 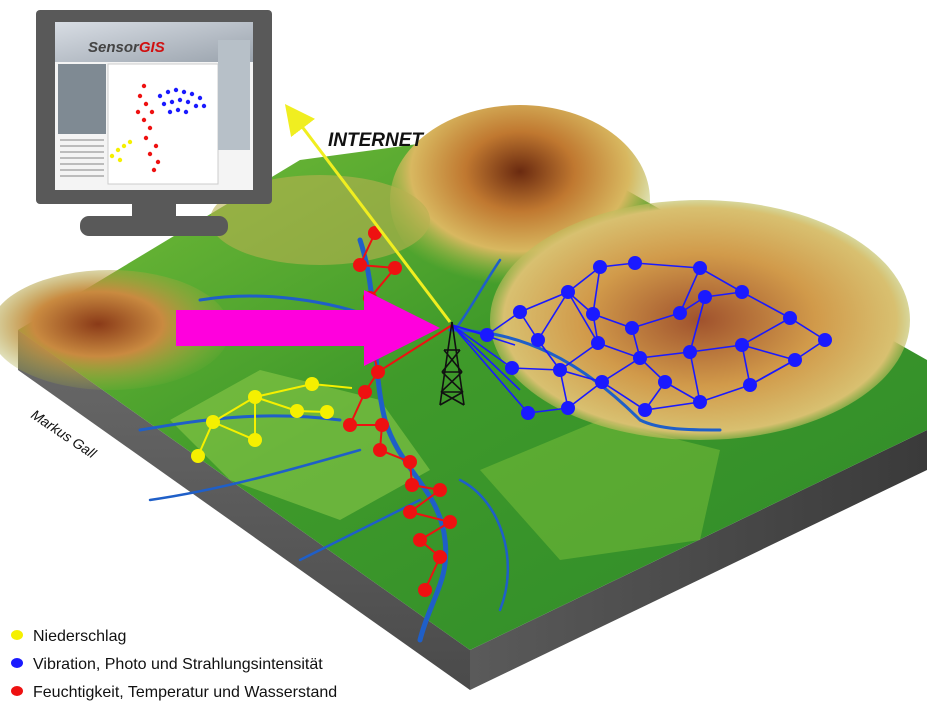 What do you see at coordinates (452, 363) in the screenshot?
I see `transmission-tower-icon` at bounding box center [452, 363].